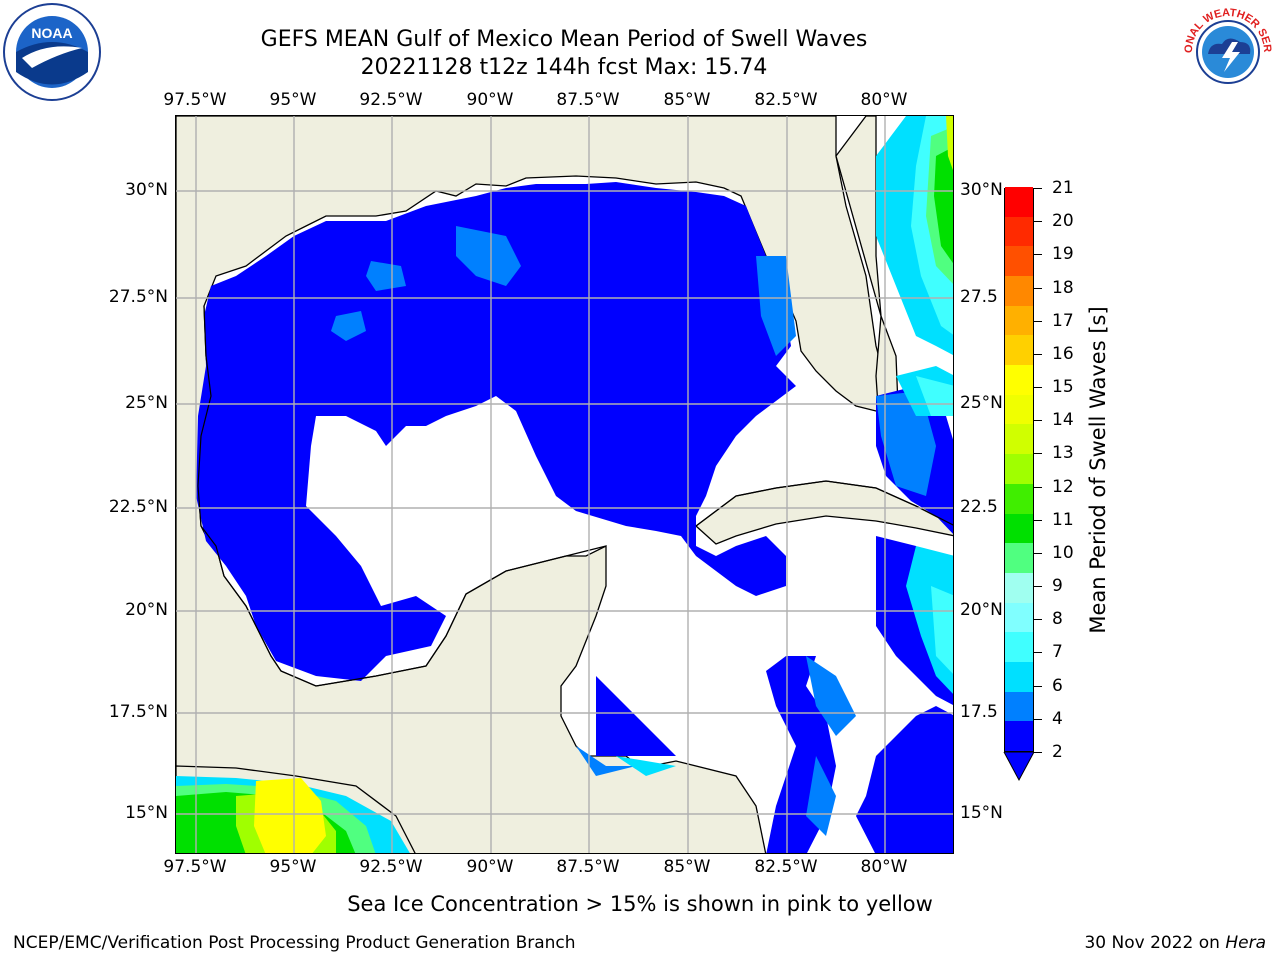  I want to click on colorbar-tick-label: 16, so click(1063, 353).